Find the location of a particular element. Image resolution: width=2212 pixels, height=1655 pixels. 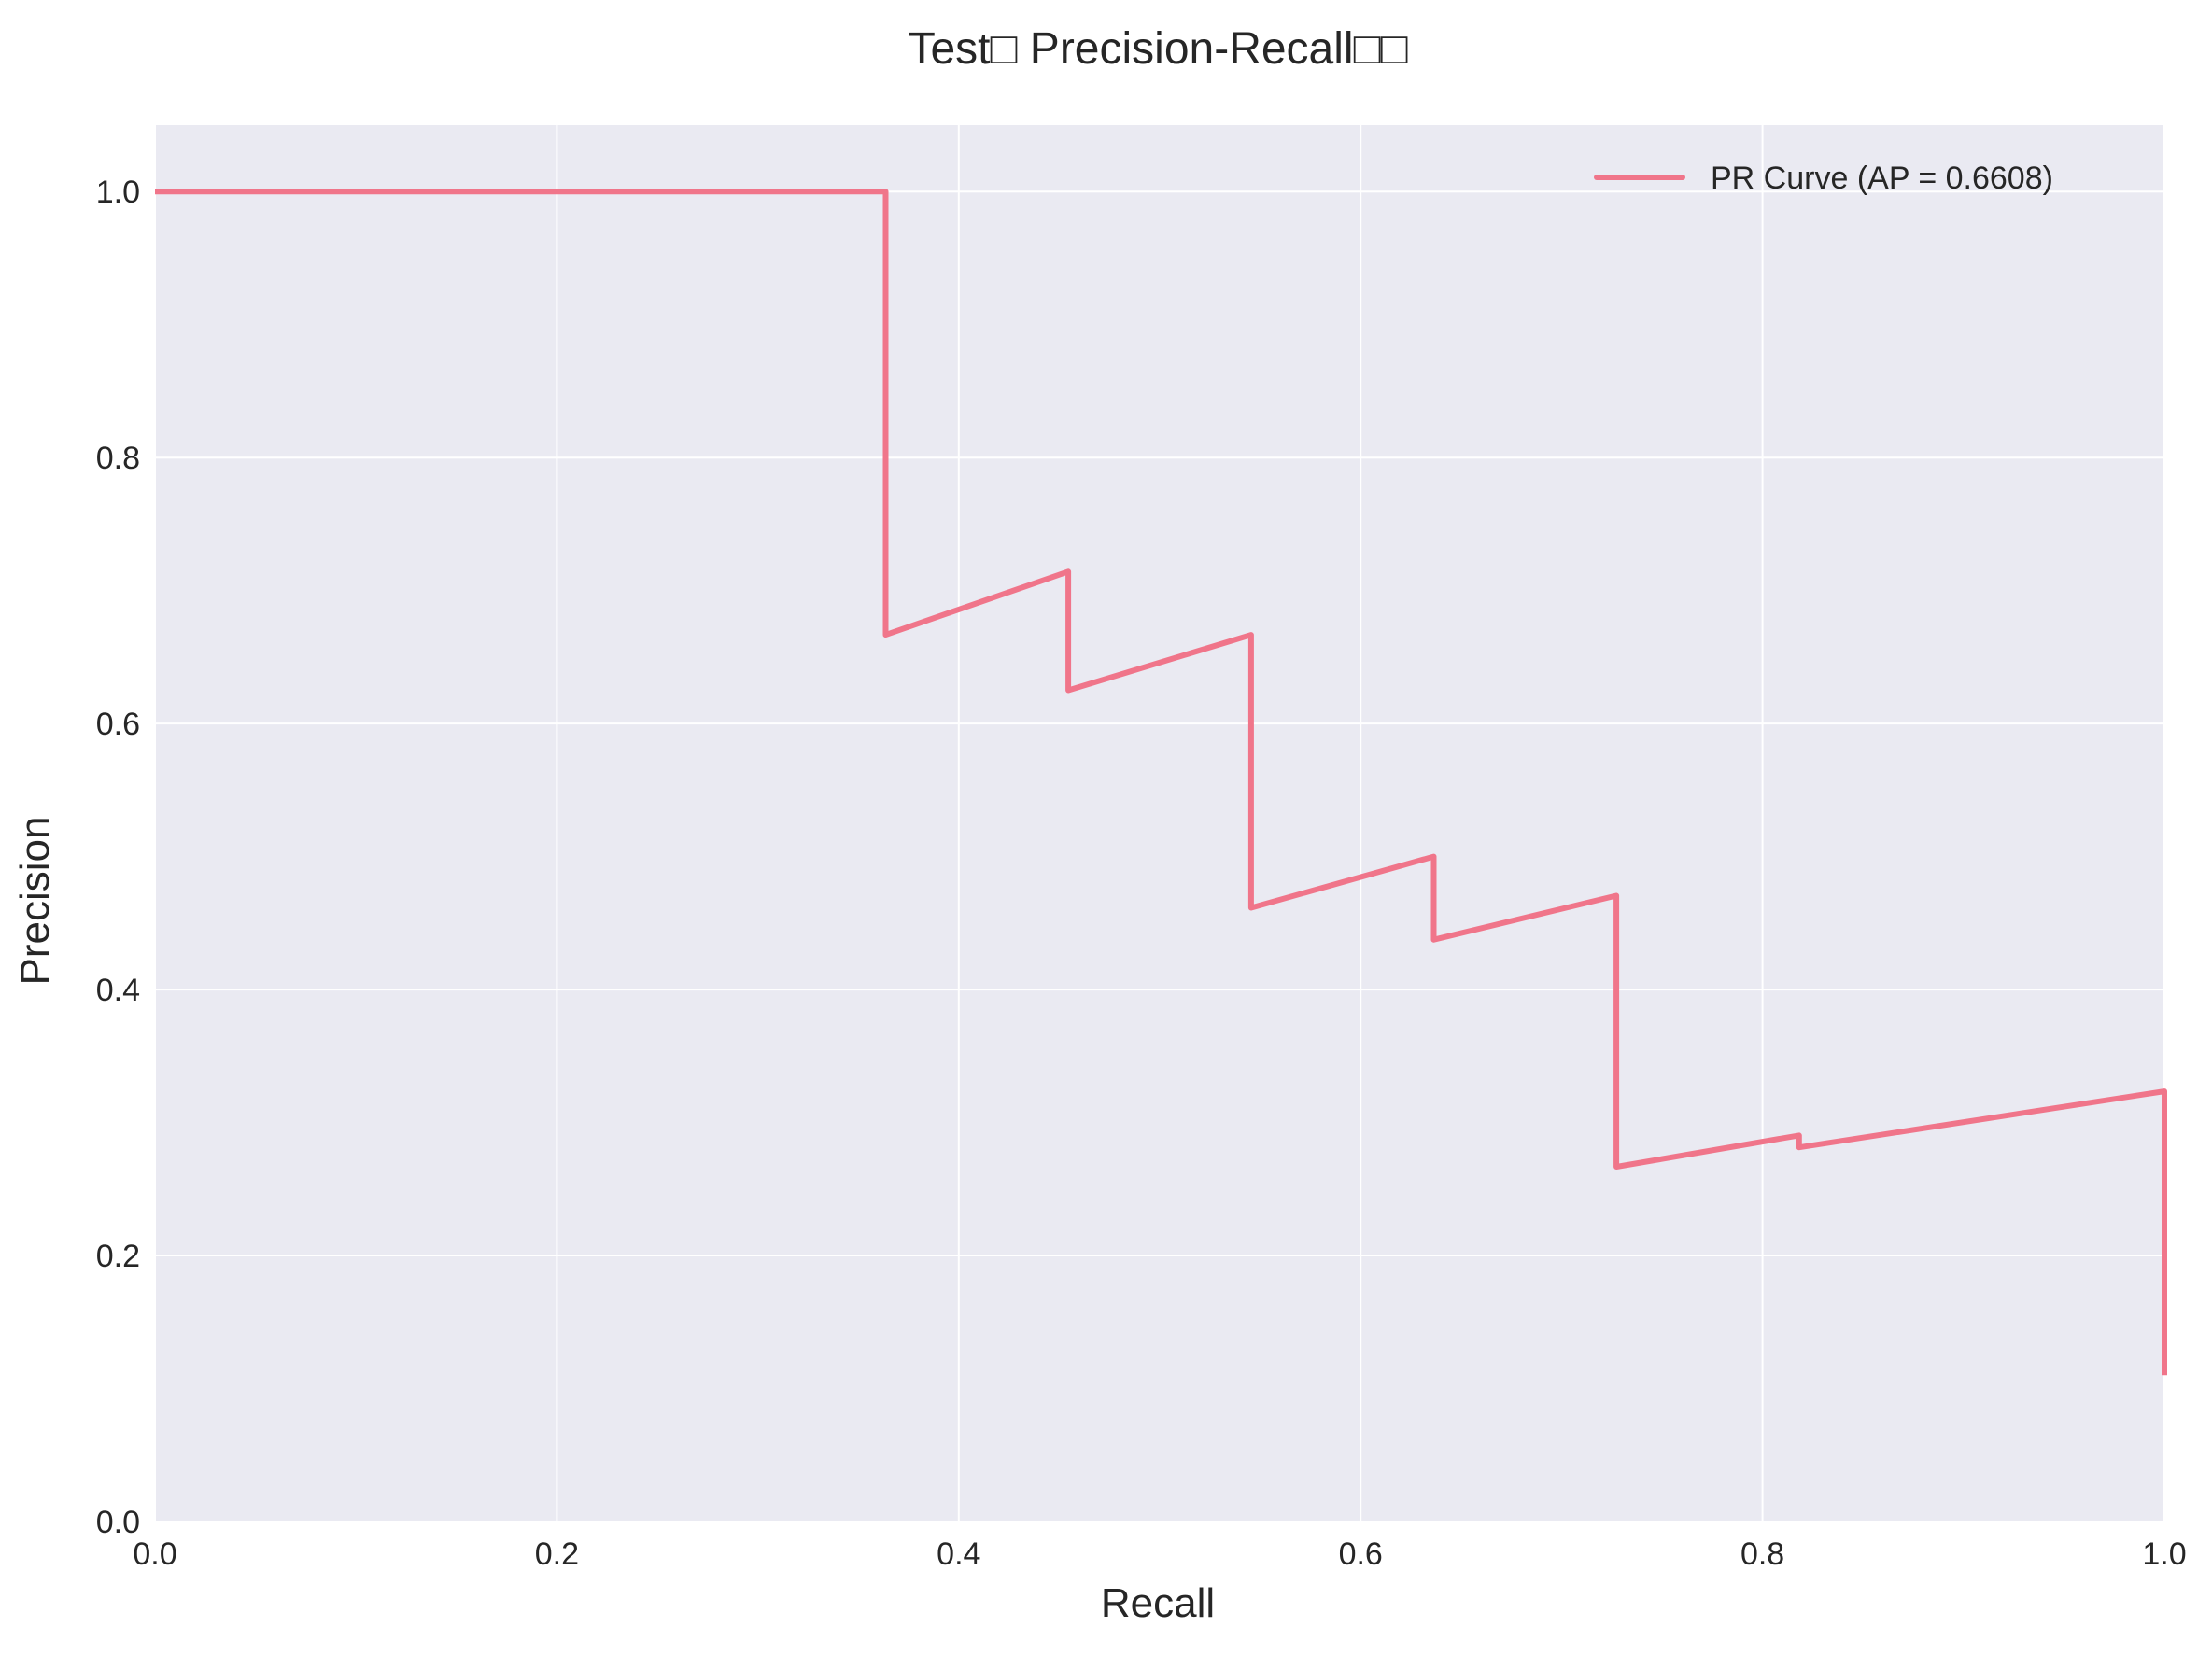

y-tick-label: 0.0 is located at coordinates (118, 1522).